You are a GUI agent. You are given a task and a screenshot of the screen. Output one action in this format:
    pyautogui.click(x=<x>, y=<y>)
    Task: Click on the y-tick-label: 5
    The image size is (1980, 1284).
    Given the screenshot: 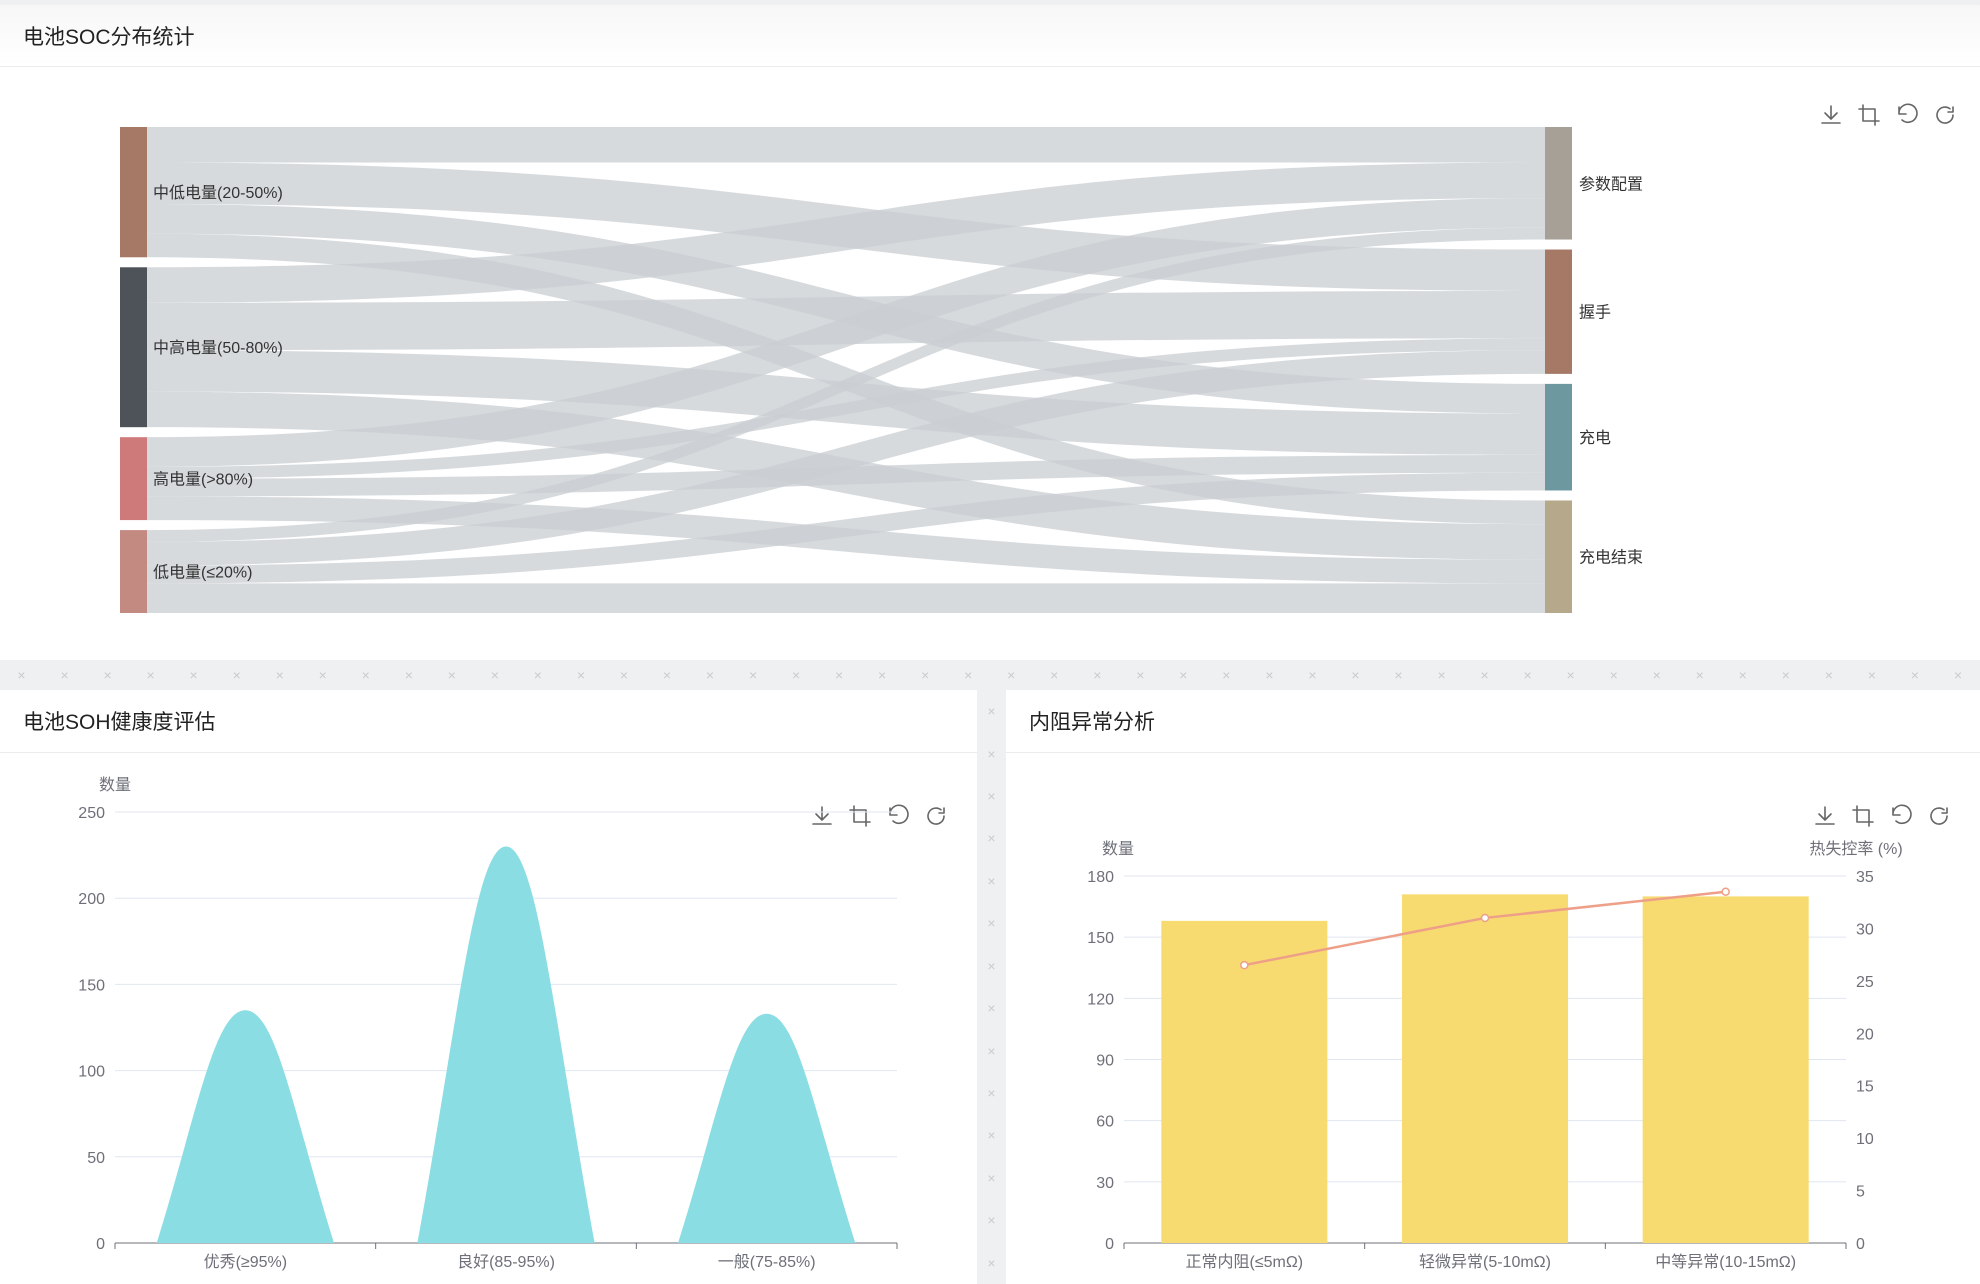 What is the action you would take?
    pyautogui.click(x=1860, y=1192)
    